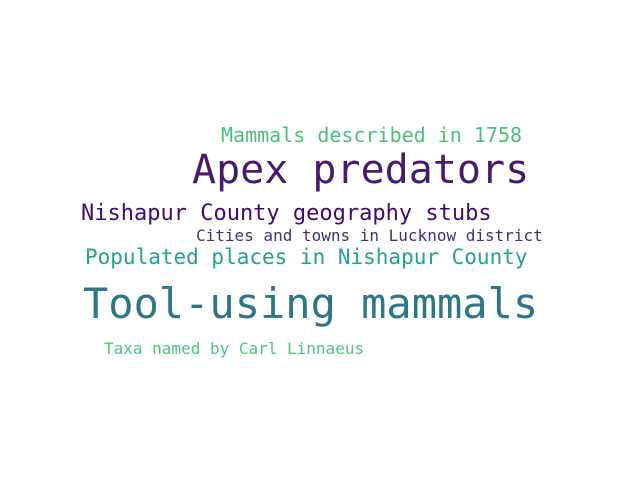  I want to click on word-populated-places-in-nishapur-county: Populated places in Nishapur County, so click(306, 257).